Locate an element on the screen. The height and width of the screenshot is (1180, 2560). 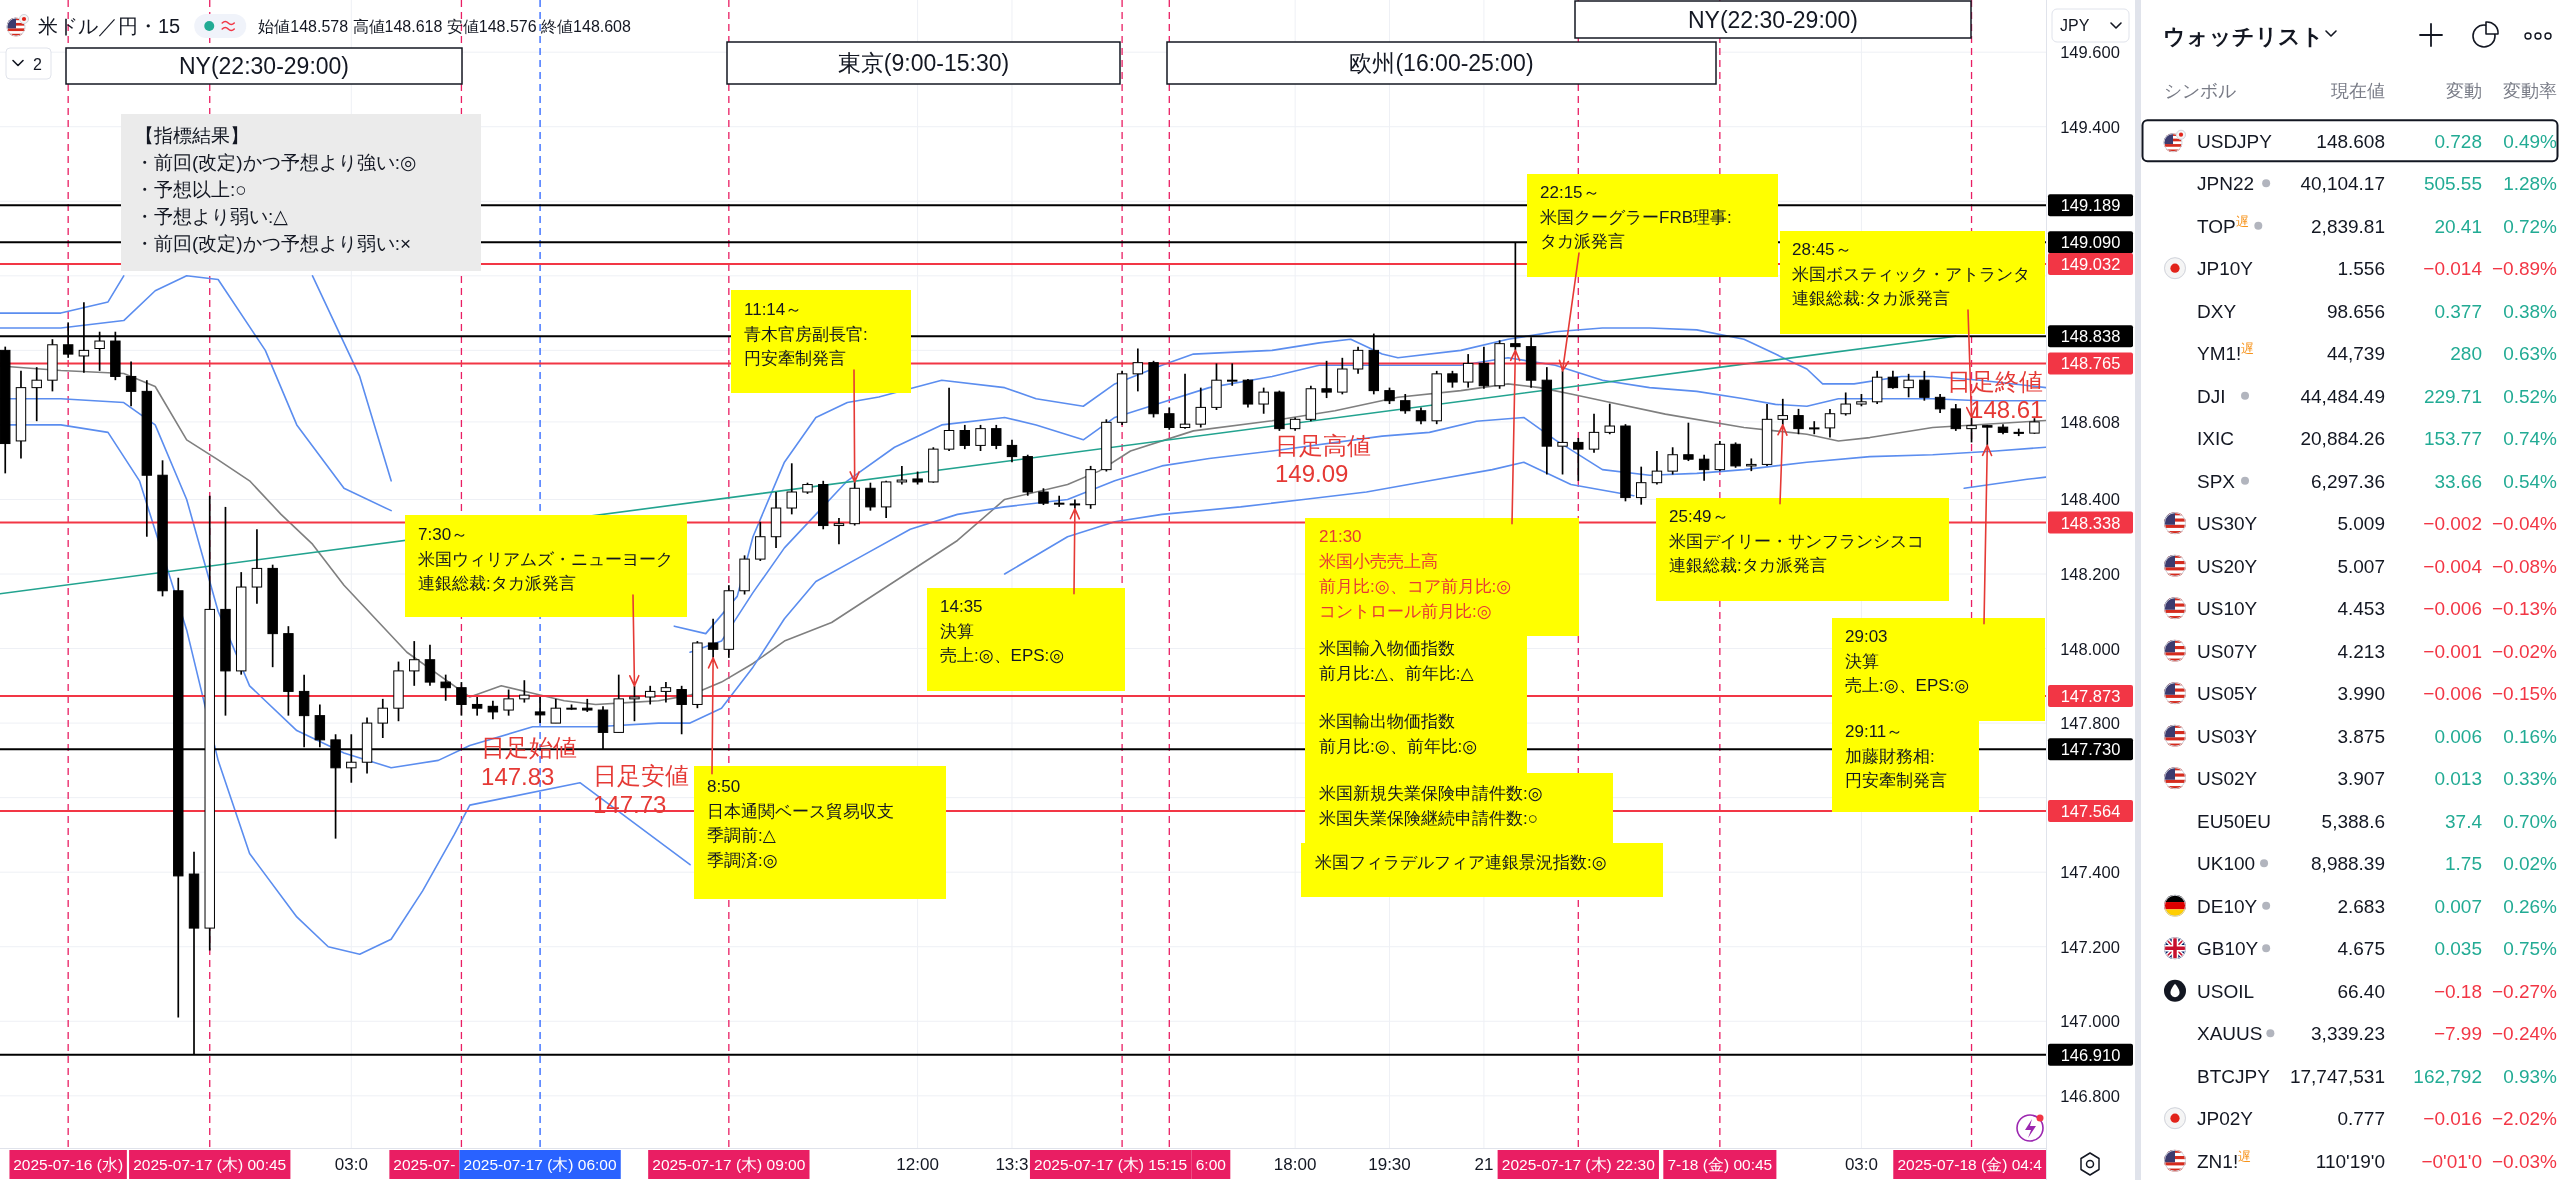
data-label: −0.02% is located at coordinates (2525, 651).